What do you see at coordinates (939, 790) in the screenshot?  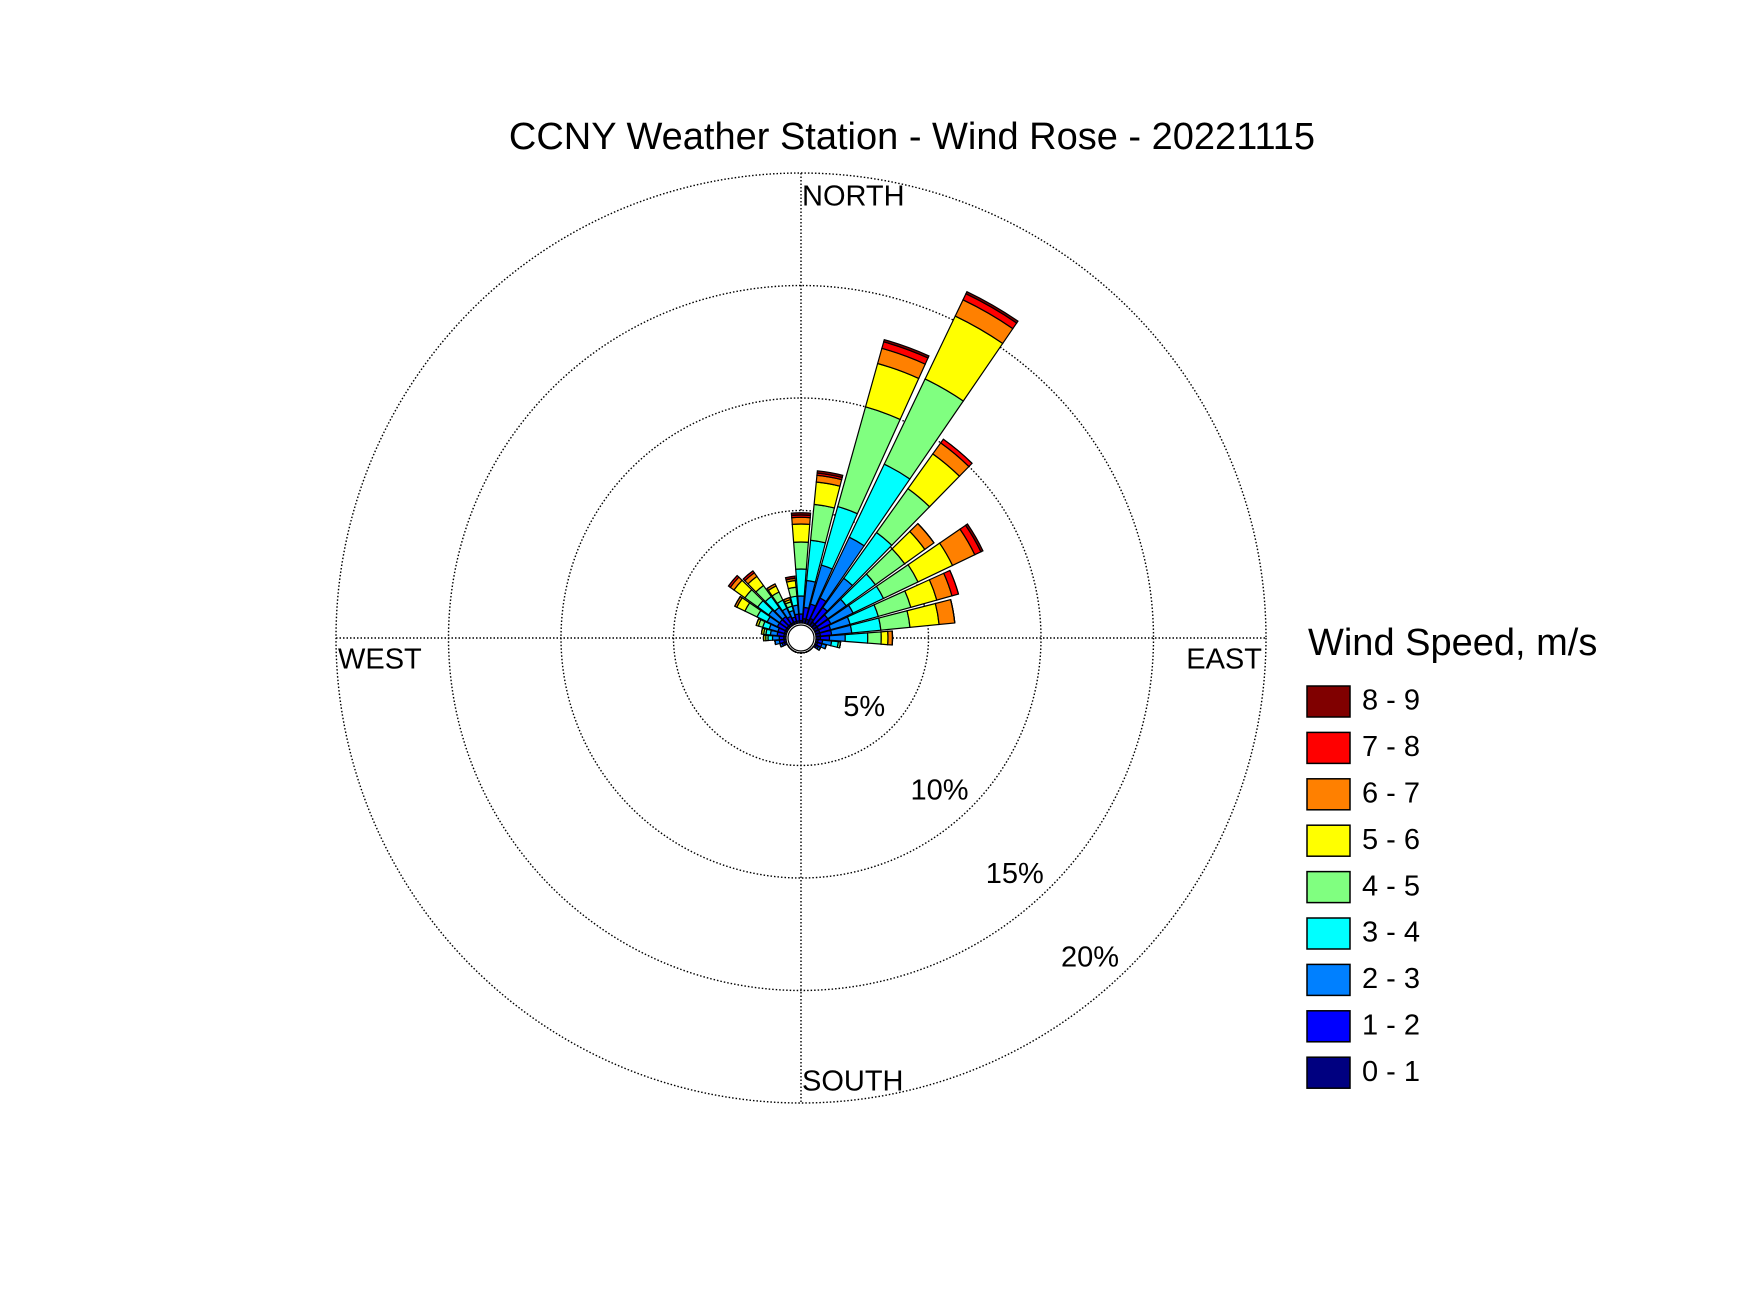 I see `ring-label: 10%` at bounding box center [939, 790].